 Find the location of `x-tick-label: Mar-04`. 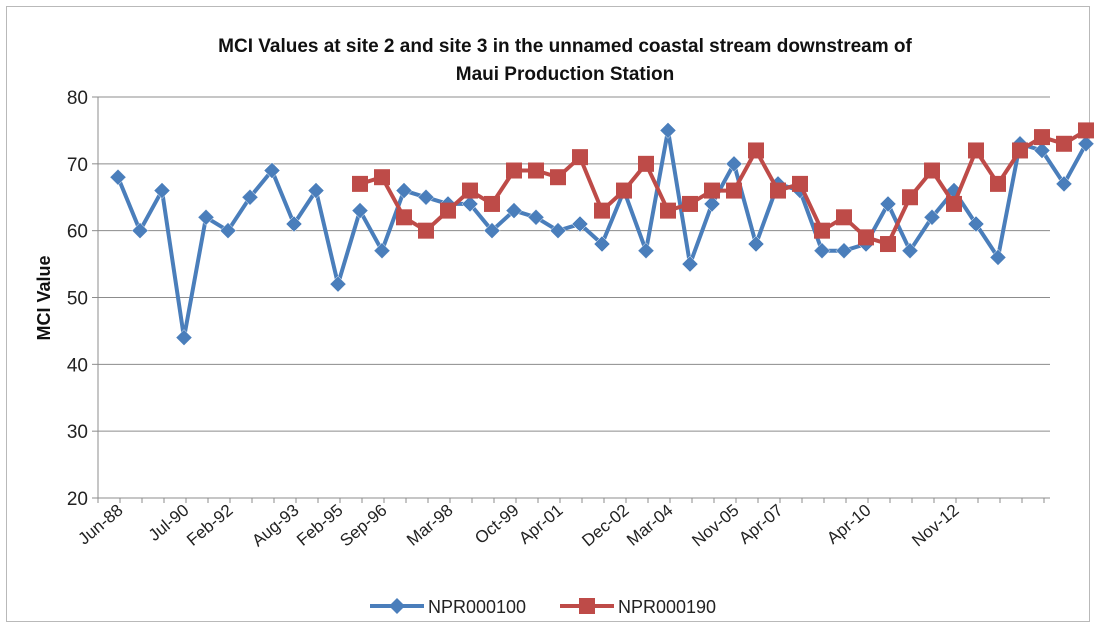

x-tick-label: Mar-04 is located at coordinates (649, 525).